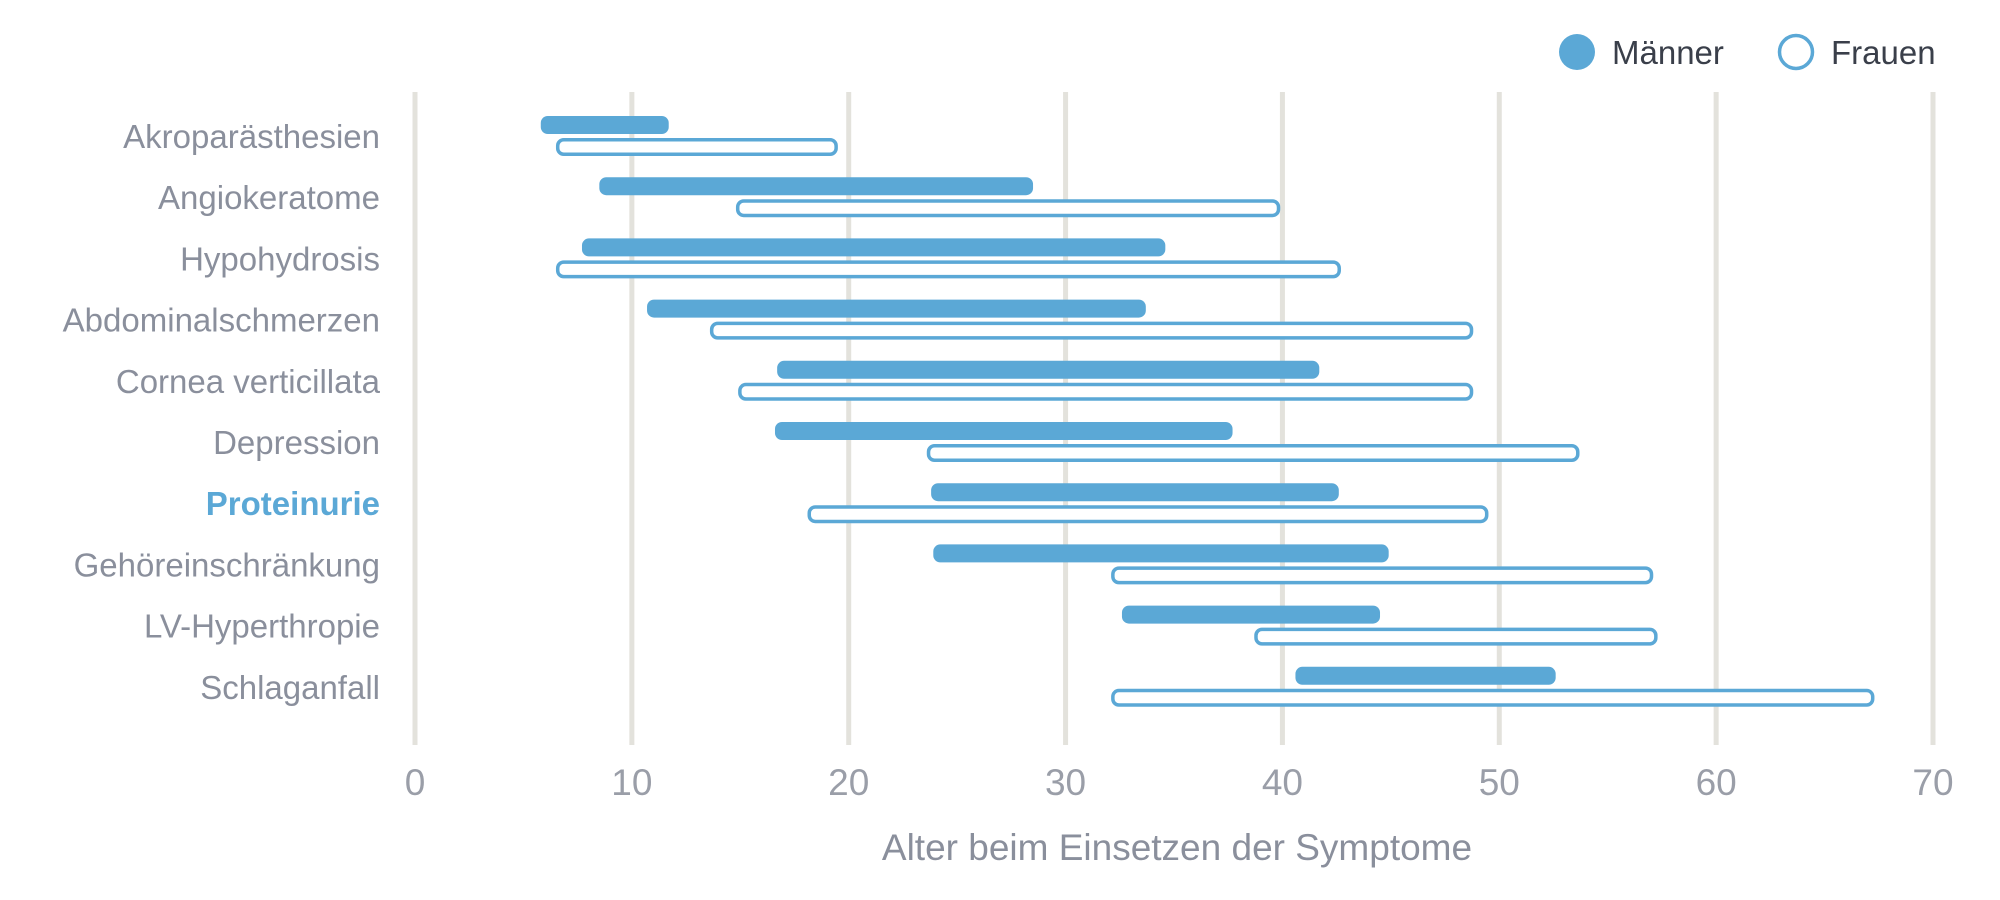 This screenshot has height=900, width=2000. I want to click on x-tick-label: 50, so click(1499, 782).